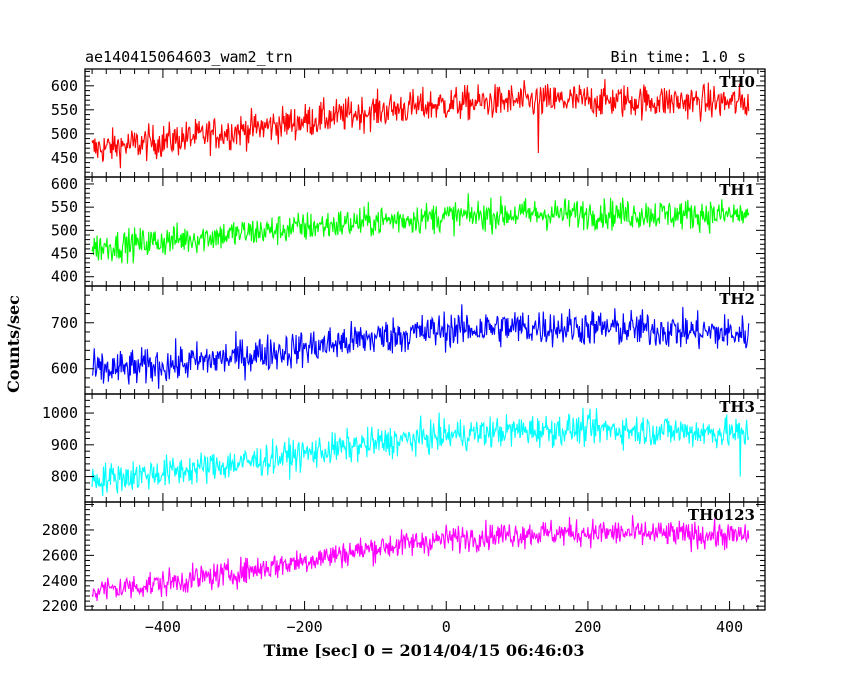  Describe the element at coordinates (420, 452) in the screenshot. I see `series-line-th3` at that location.